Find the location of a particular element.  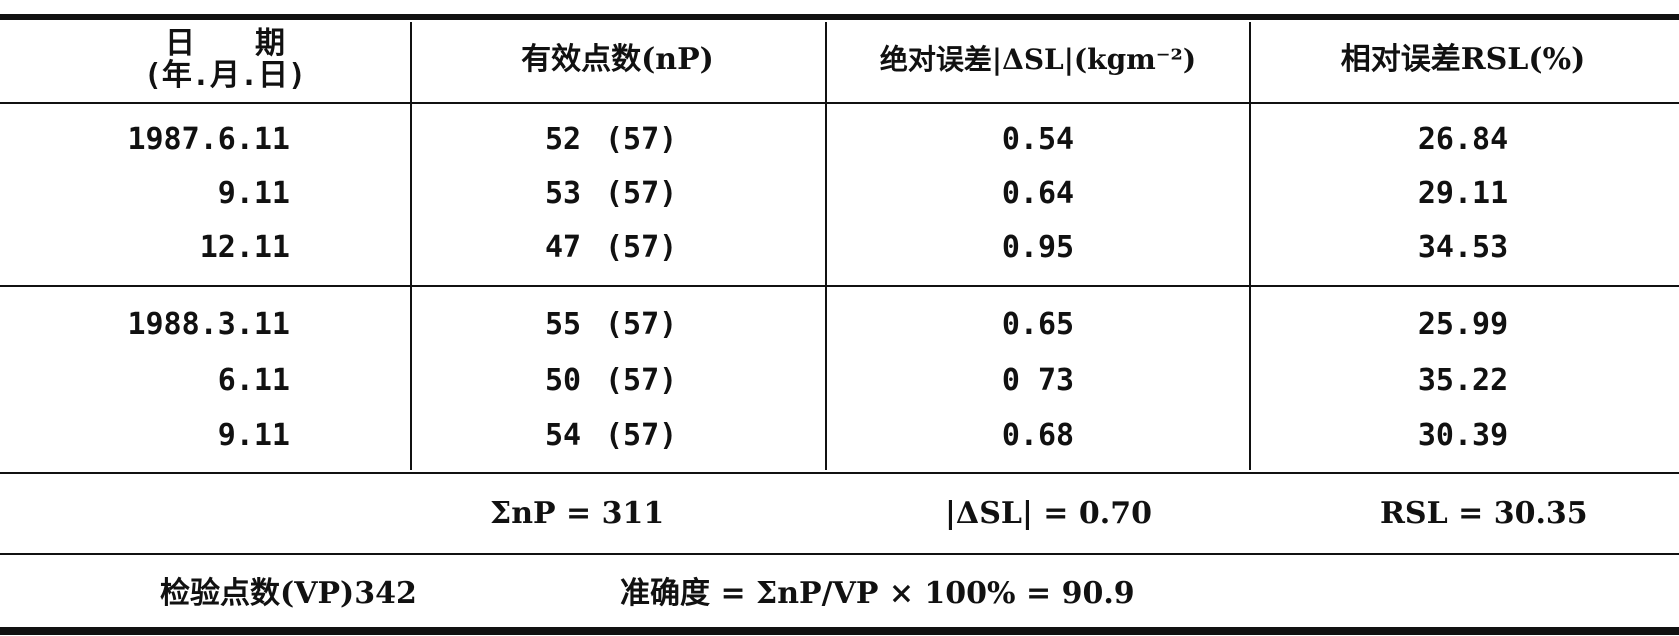

header-date-line2: (年.月.日) is located at coordinates (225, 75).